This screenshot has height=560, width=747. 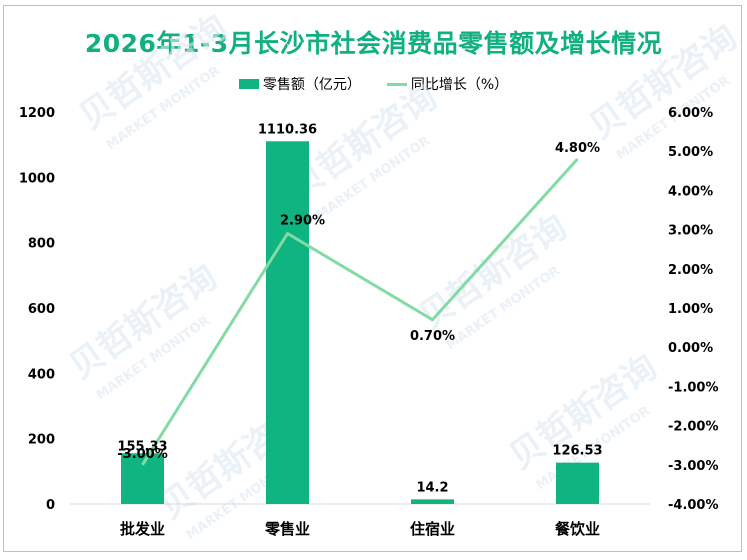 I want to click on left-axis-tick: 200, so click(x=41, y=440).